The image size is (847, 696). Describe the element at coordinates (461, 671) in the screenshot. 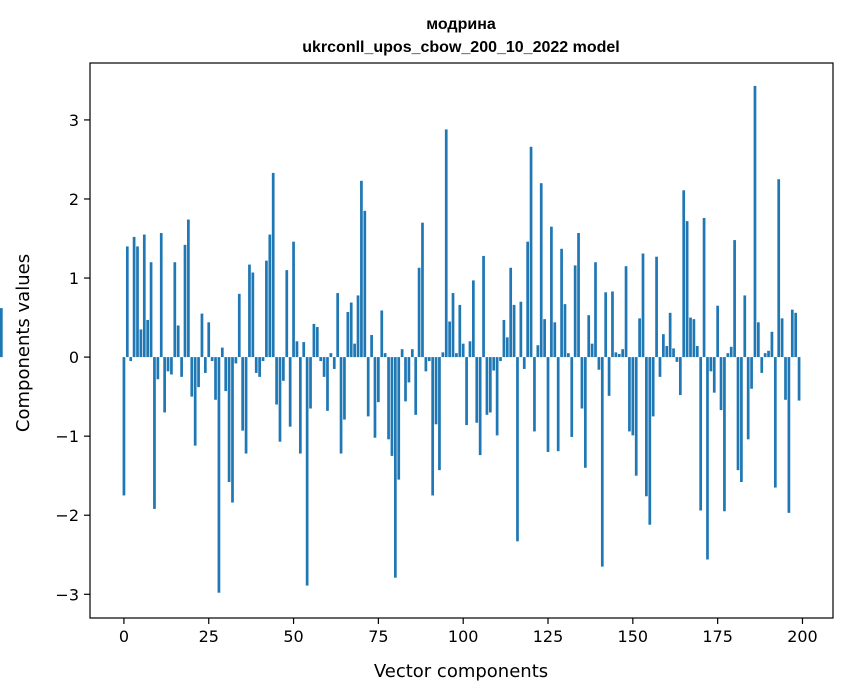

I see `x-axis-label: Vector components` at that location.